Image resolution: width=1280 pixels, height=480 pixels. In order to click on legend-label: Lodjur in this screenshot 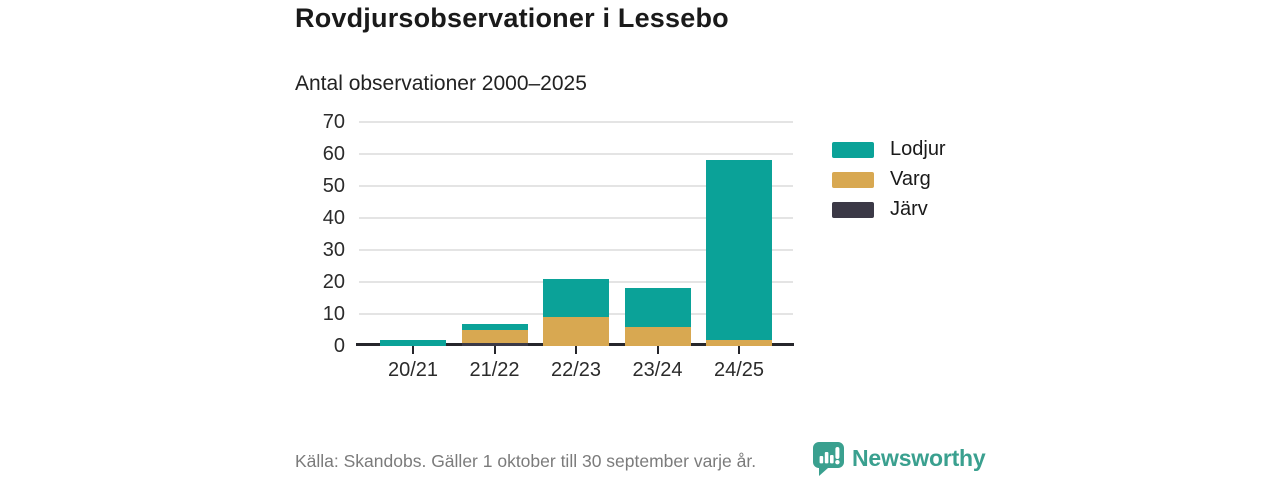, I will do `click(918, 149)`.